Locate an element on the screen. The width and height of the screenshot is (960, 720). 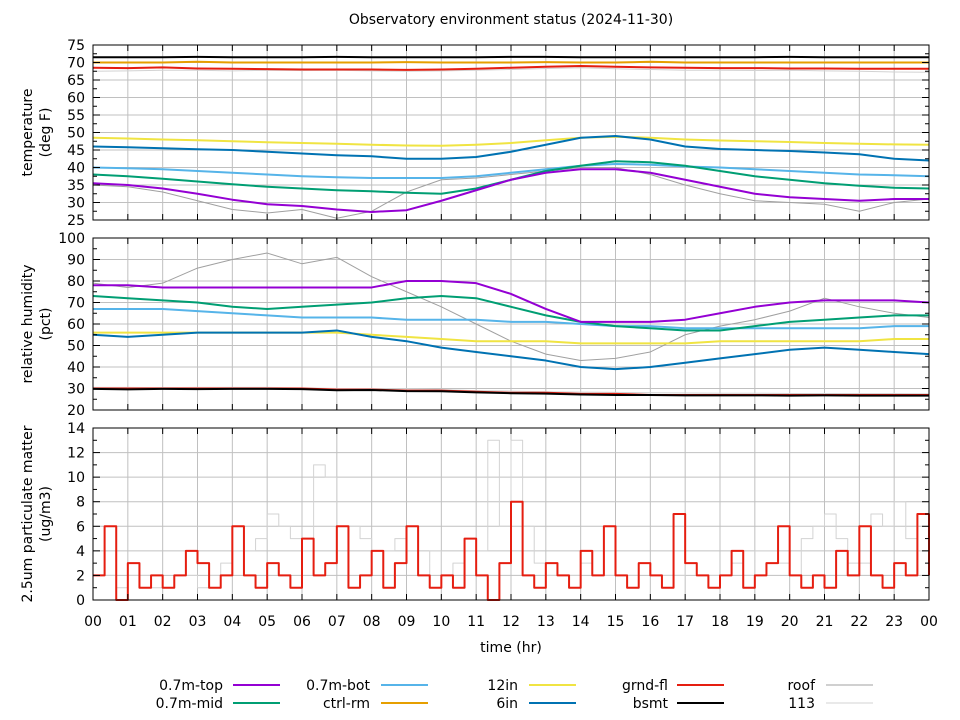
x-tick-label: 21 is located at coordinates (825, 622).